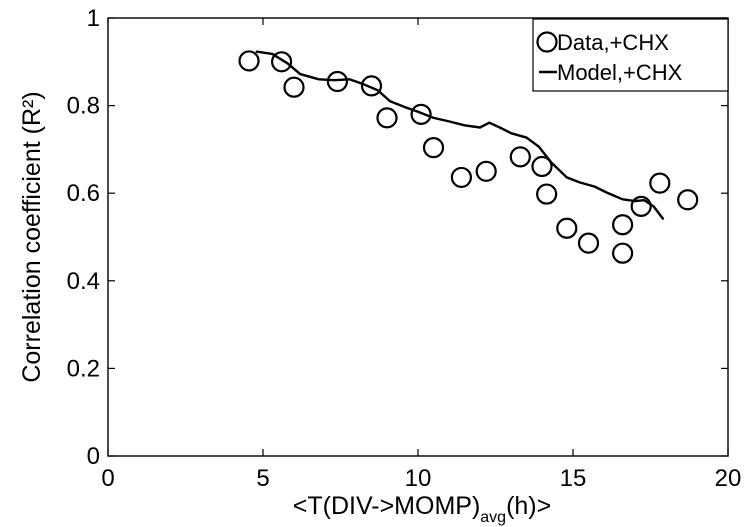 The image size is (744, 527). What do you see at coordinates (83, 193) in the screenshot?
I see `y-tick-label: 0.6` at bounding box center [83, 193].